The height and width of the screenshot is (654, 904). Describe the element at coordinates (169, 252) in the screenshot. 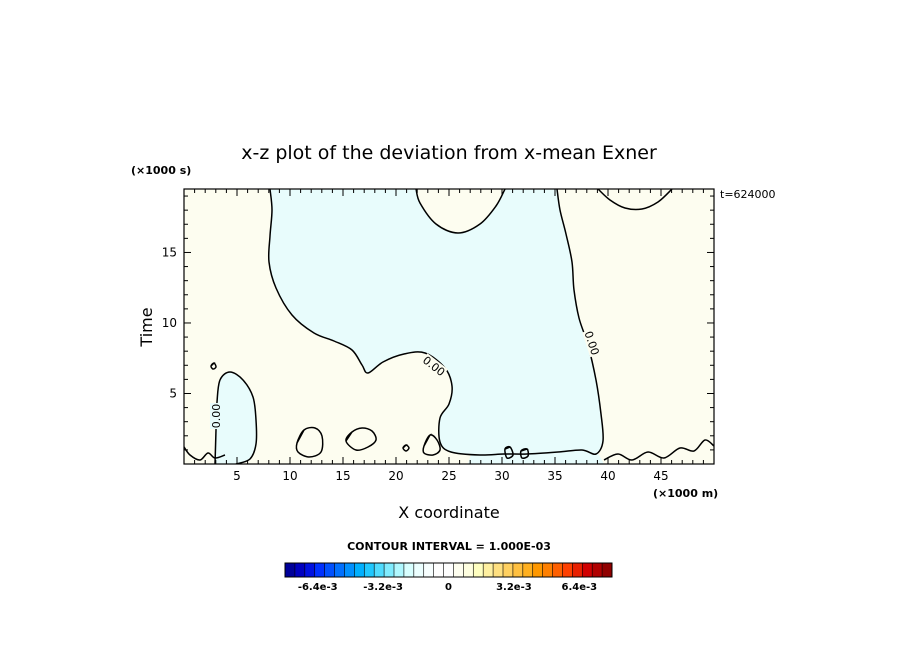

I see `y-tick-label: 15` at that location.